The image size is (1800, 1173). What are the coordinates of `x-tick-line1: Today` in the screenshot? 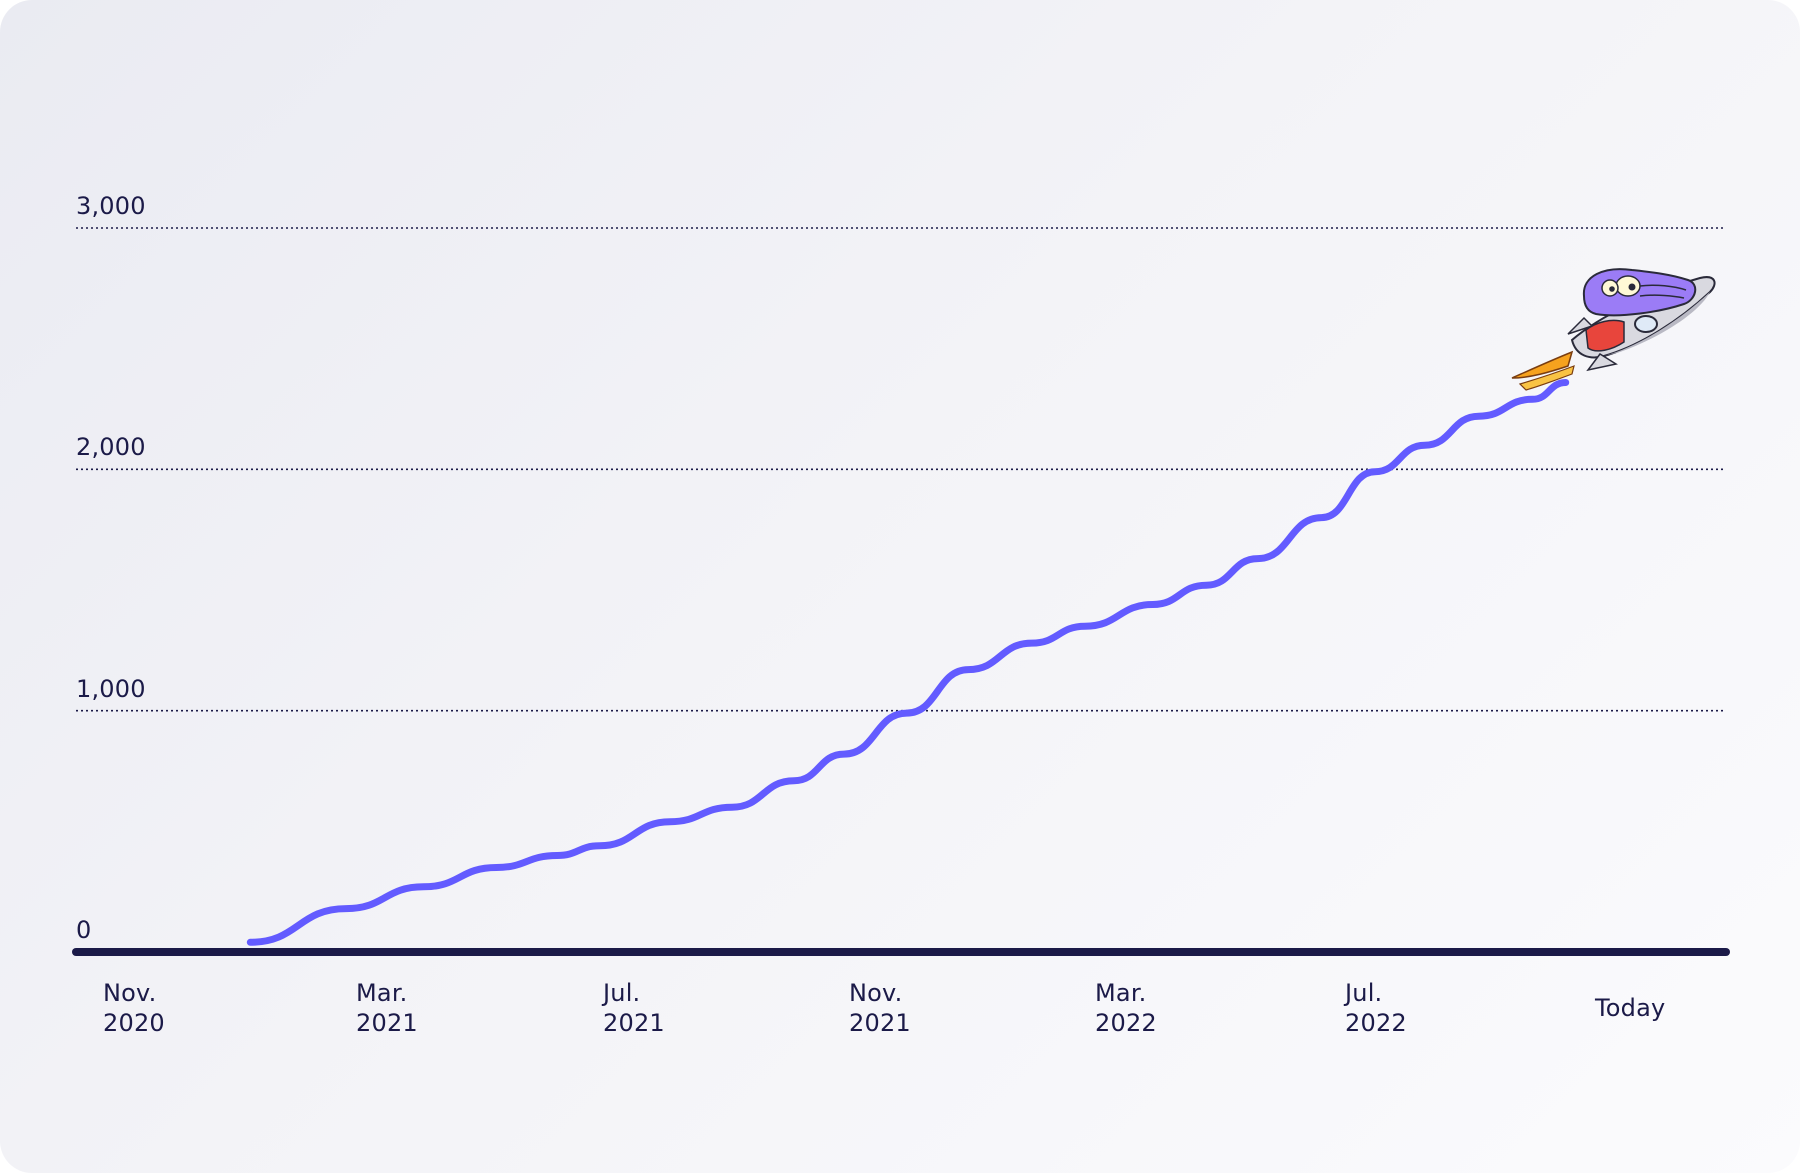 It's located at (1630, 1008).